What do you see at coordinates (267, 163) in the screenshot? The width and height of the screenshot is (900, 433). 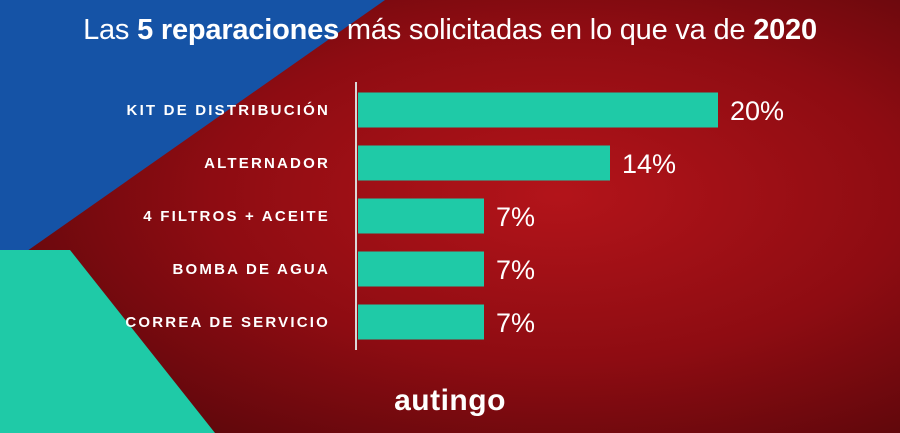 I see `category-label: ALTERNADOR` at bounding box center [267, 163].